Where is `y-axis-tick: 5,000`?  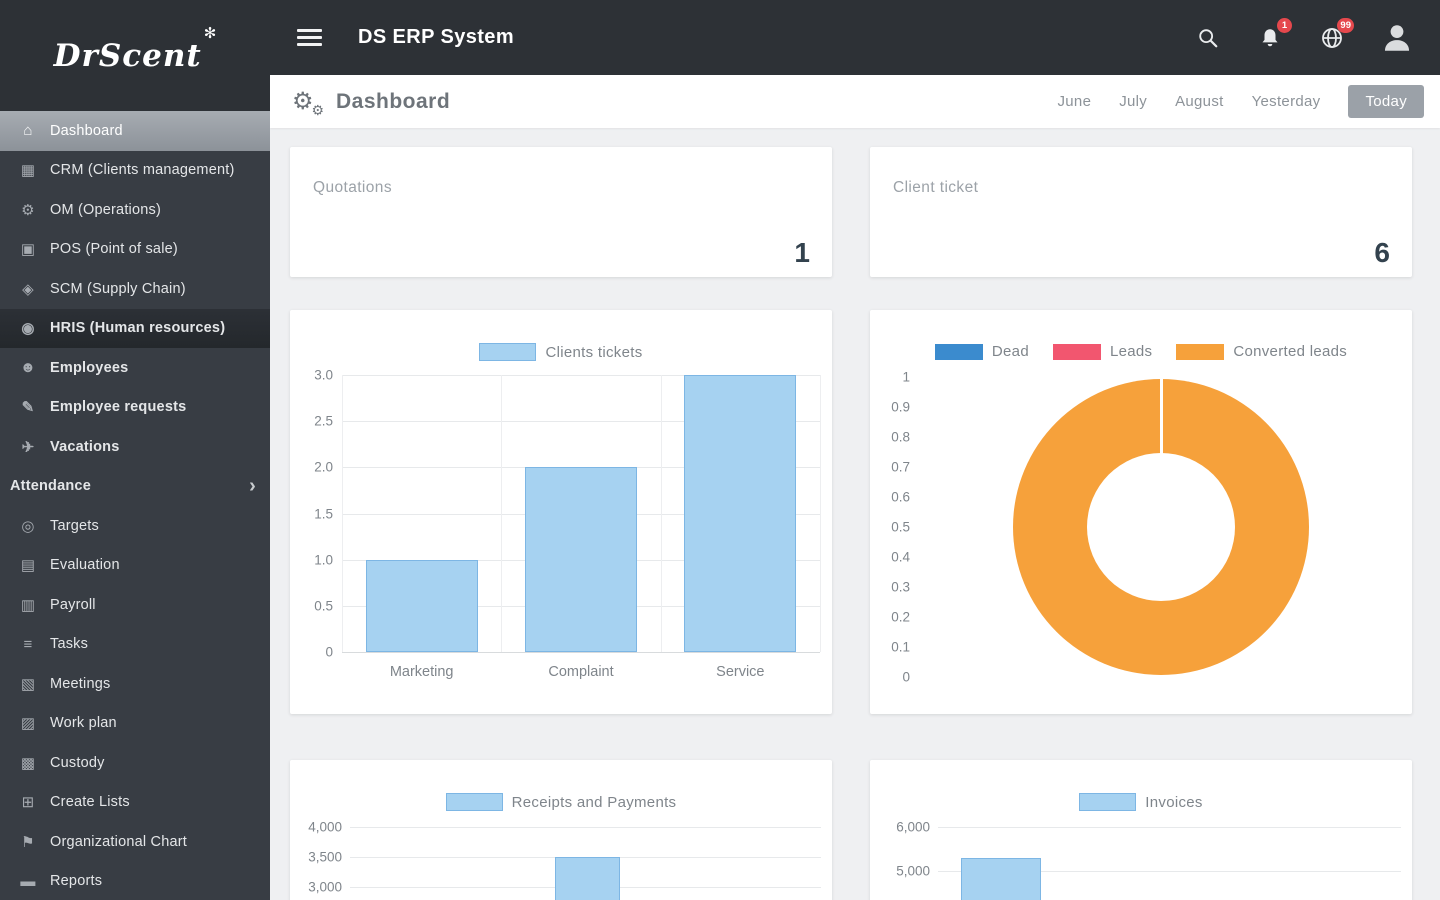 y-axis-tick: 5,000 is located at coordinates (913, 871).